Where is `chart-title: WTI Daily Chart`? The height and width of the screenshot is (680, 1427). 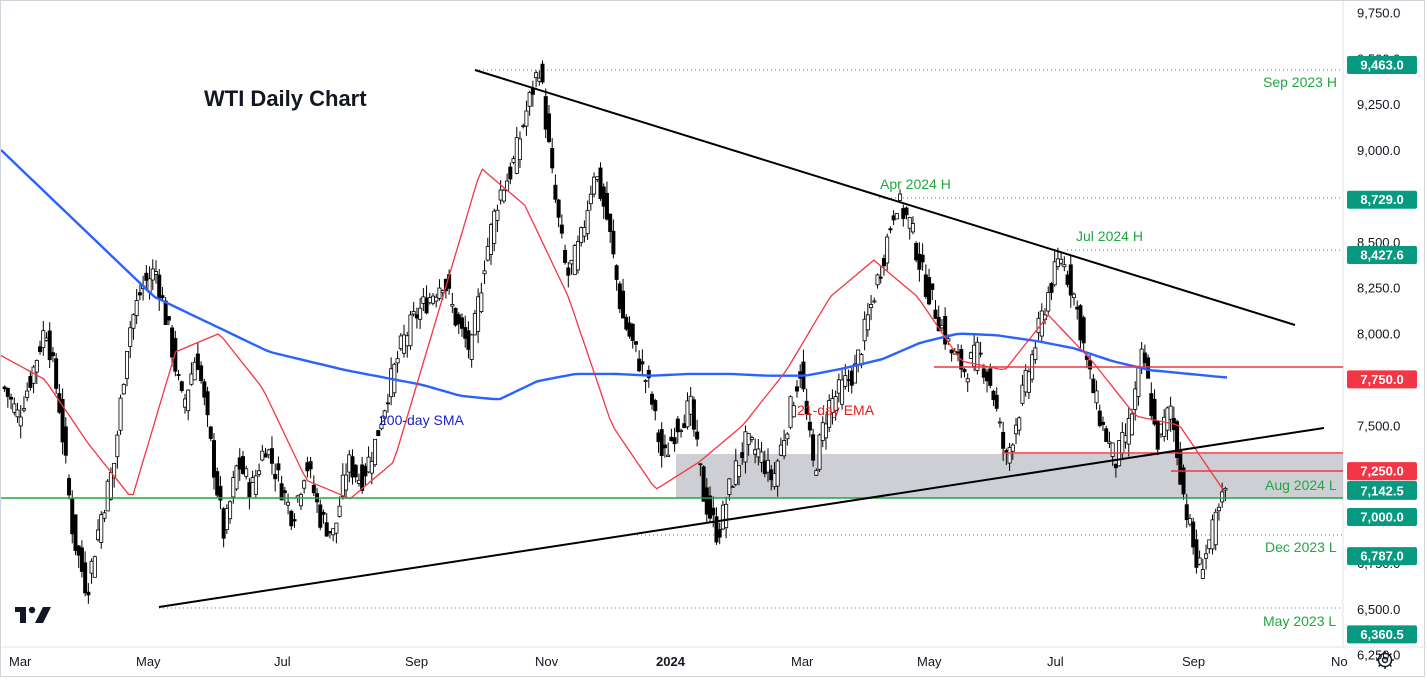 chart-title: WTI Daily Chart is located at coordinates (285, 98).